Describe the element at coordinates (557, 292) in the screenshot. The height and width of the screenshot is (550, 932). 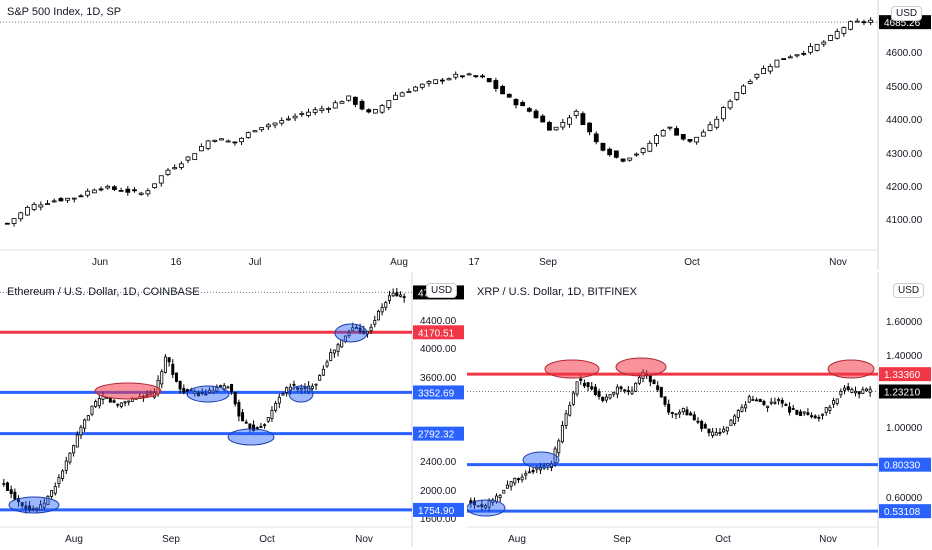
I see `xrp-title: XRP / U.S. Dollar, 1D, BITFINEX` at that location.